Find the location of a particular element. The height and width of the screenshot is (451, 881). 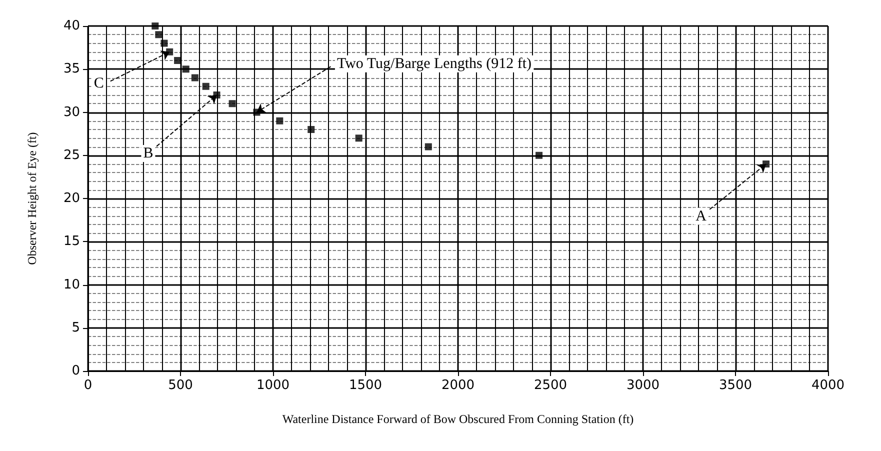

x-tick-label: 2500 is located at coordinates (551, 385).